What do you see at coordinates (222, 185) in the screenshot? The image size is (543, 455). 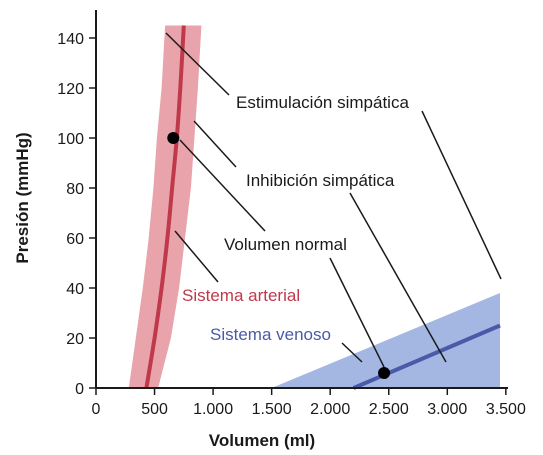 I see `leader-normal-to-arterial` at bounding box center [222, 185].